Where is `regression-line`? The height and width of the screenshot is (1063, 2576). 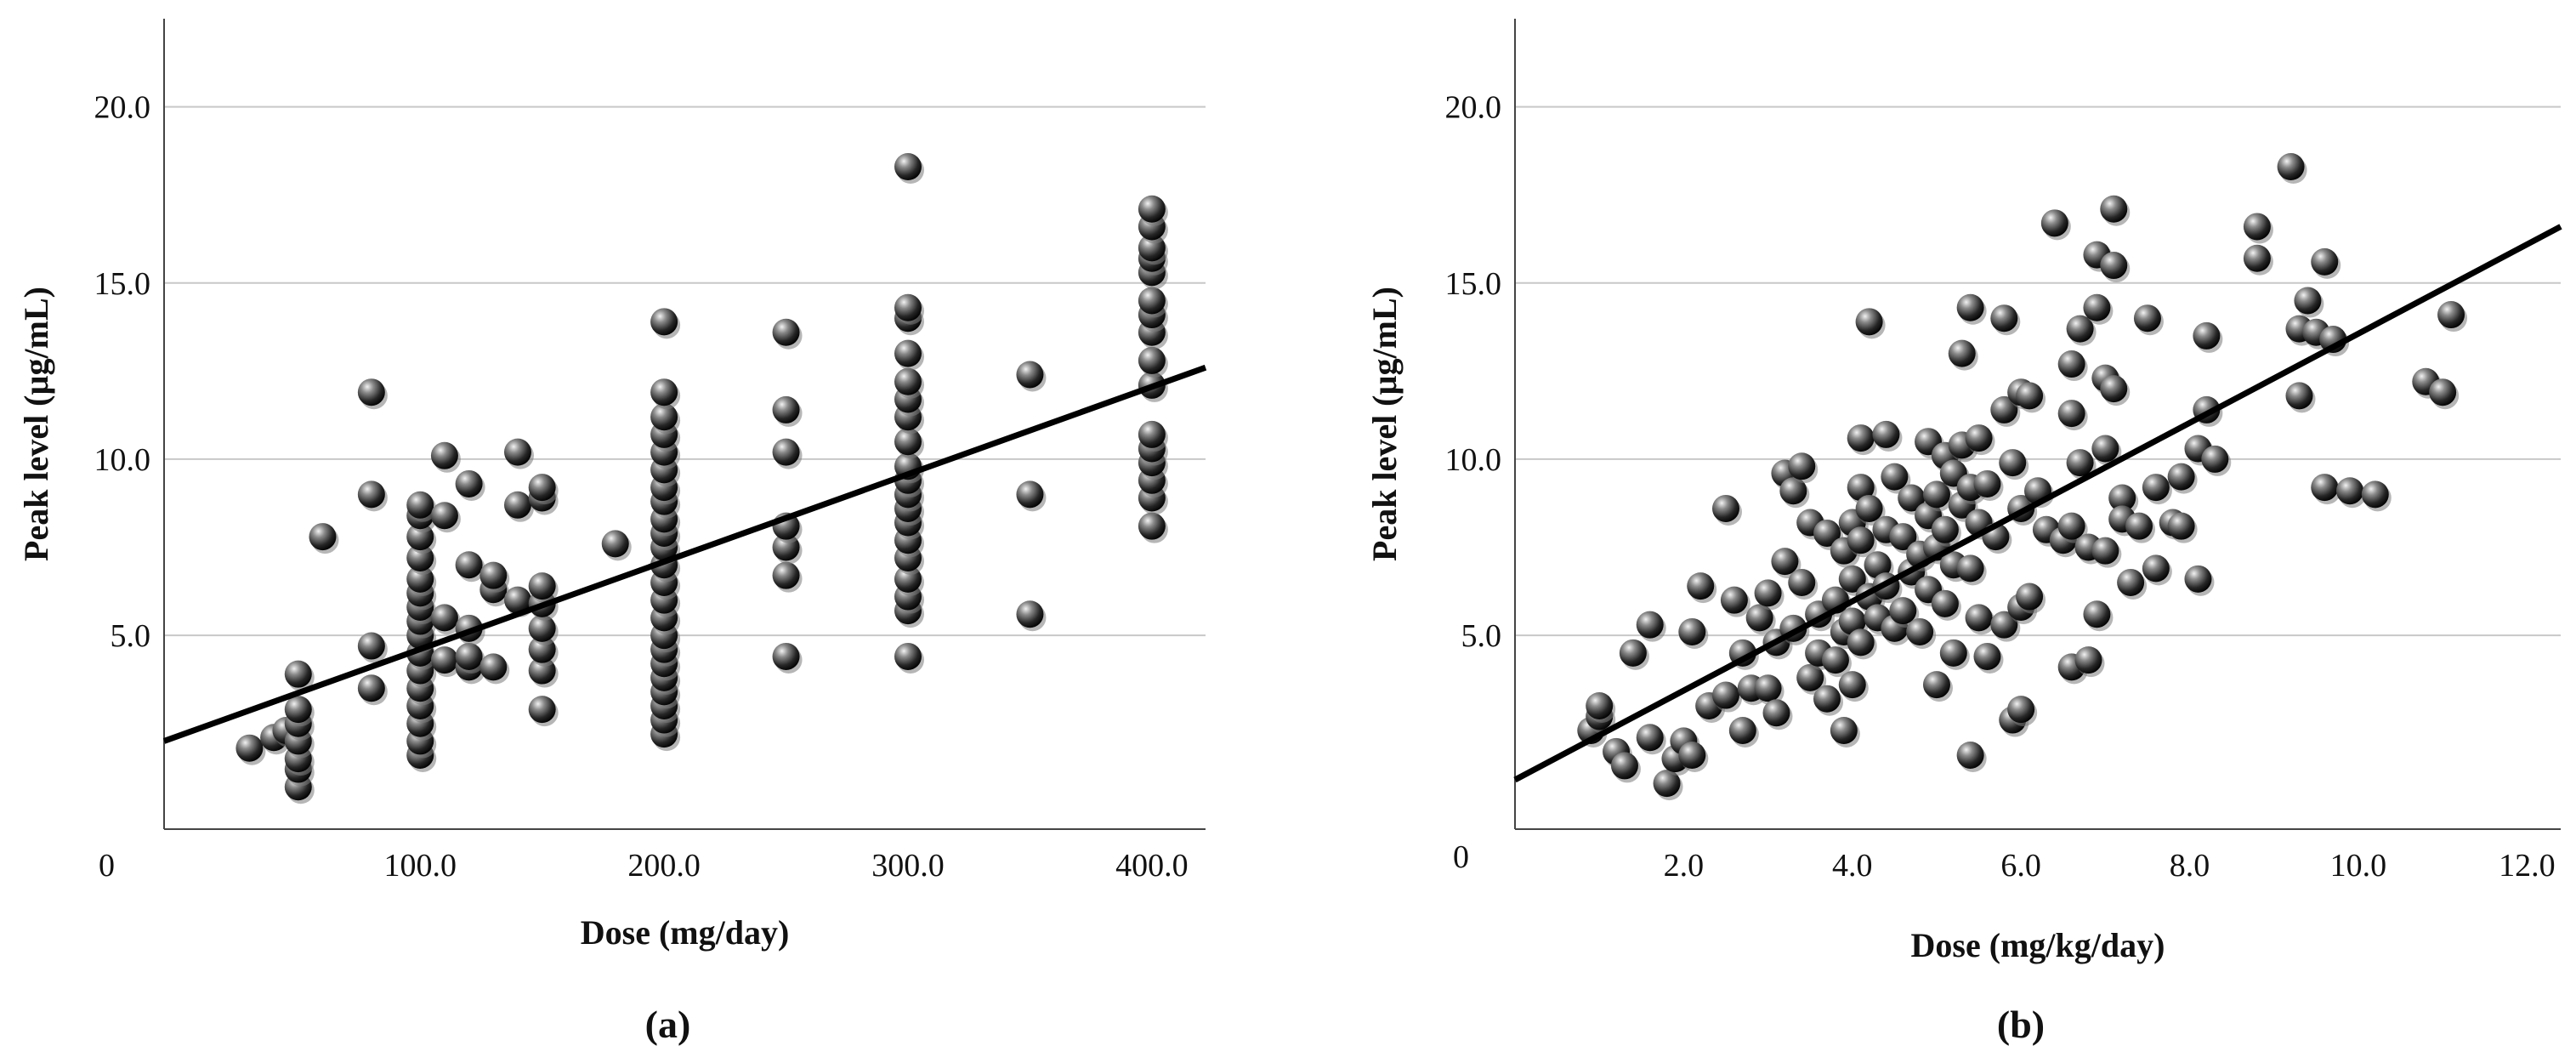
regression-line is located at coordinates (685, 554).